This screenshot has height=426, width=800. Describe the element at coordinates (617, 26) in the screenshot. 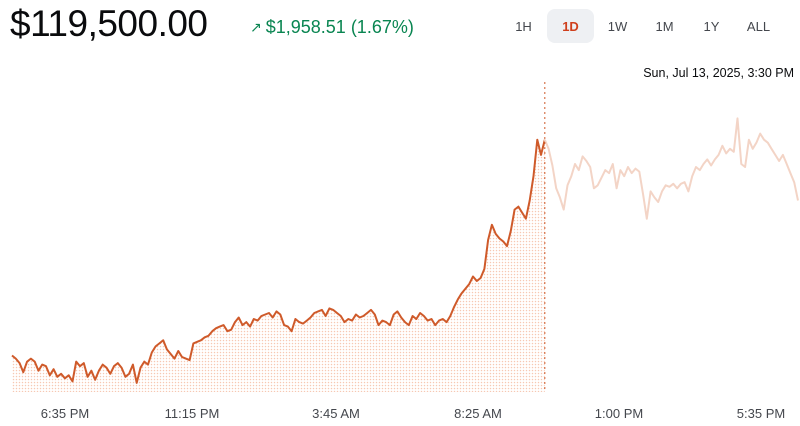

I see `tab-1w: 1W` at that location.